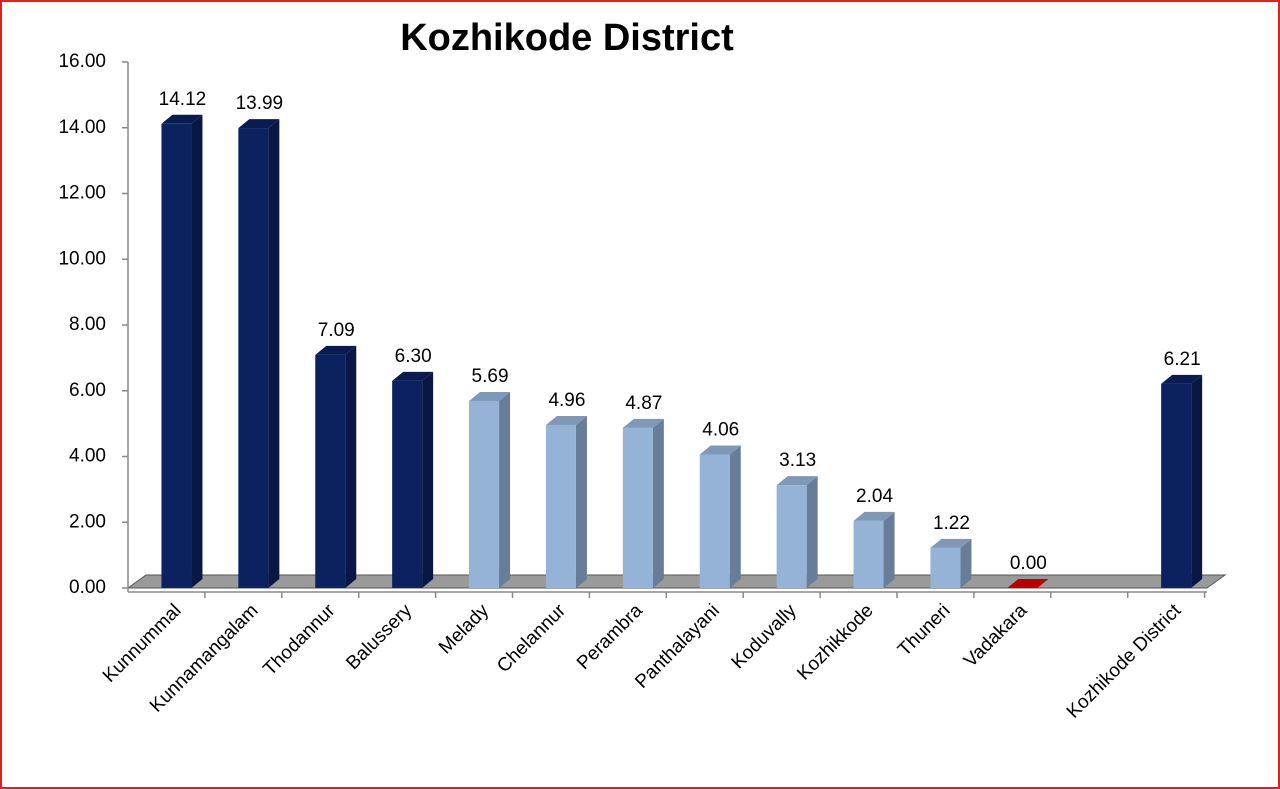 The width and height of the screenshot is (1280, 789). I want to click on y-tick-label: 8.00, so click(87, 324).